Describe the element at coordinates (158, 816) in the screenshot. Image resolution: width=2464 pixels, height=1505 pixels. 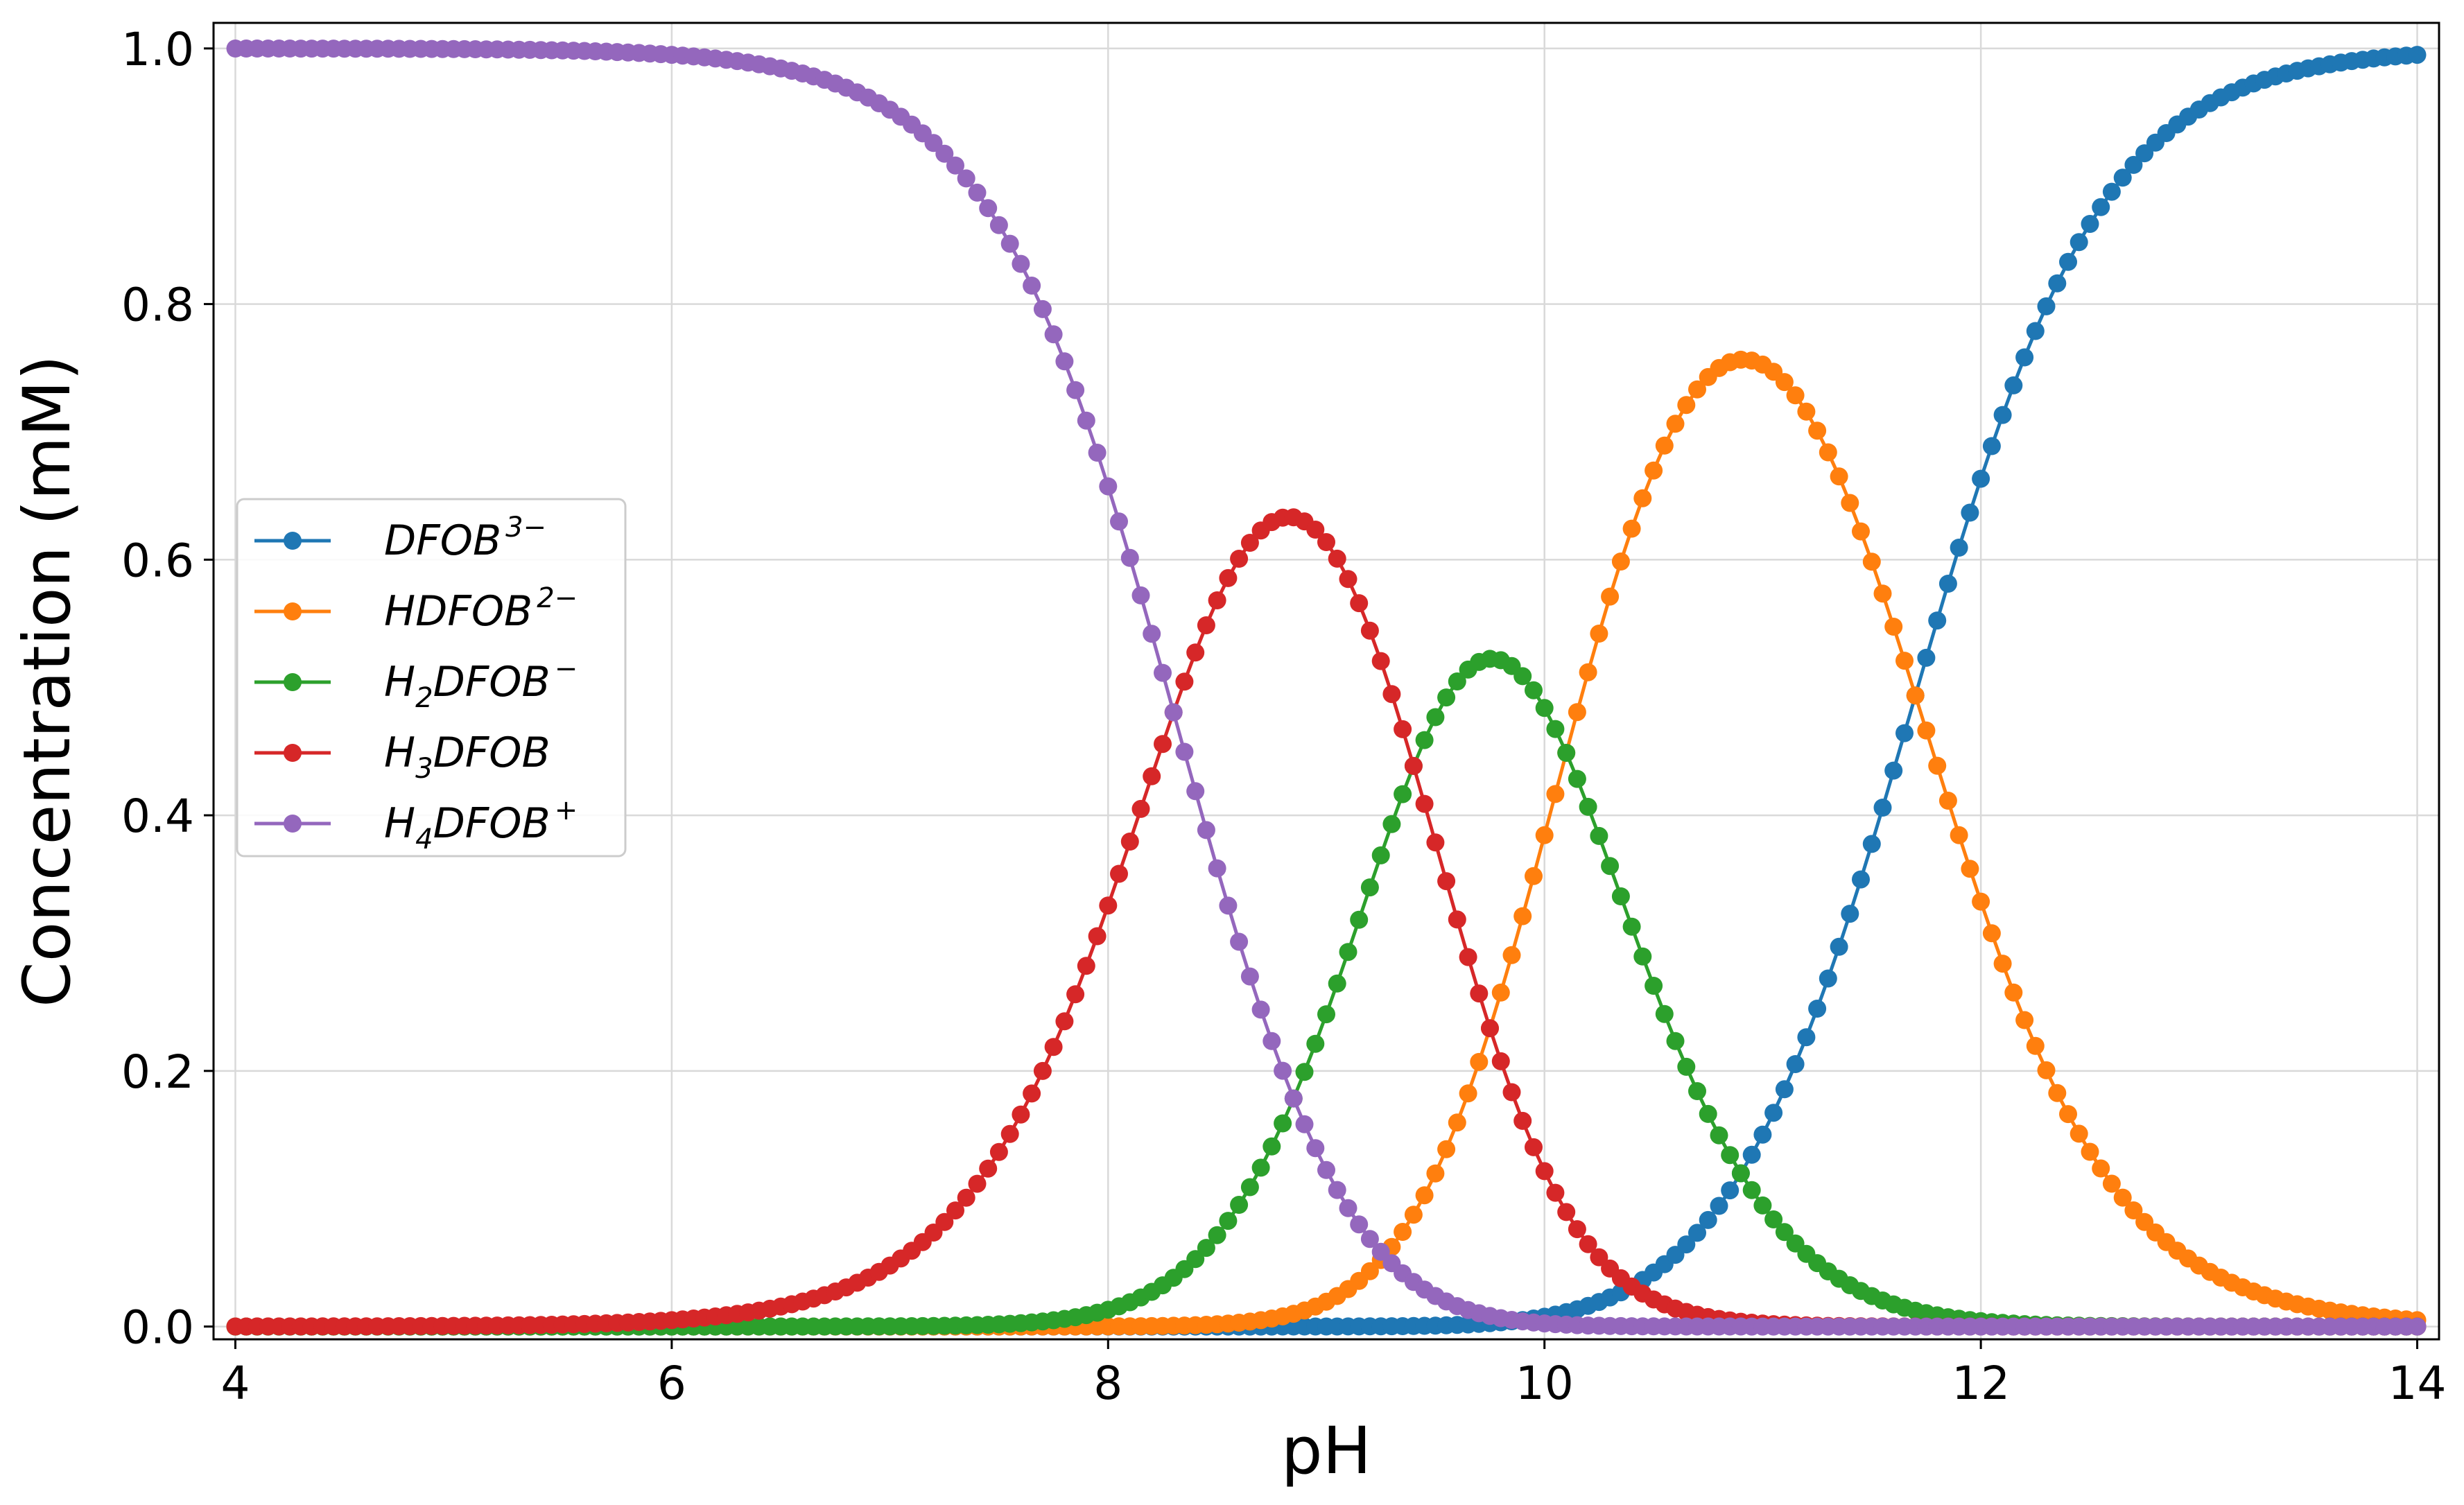
I see `y-tick-label: 0.4` at that location.